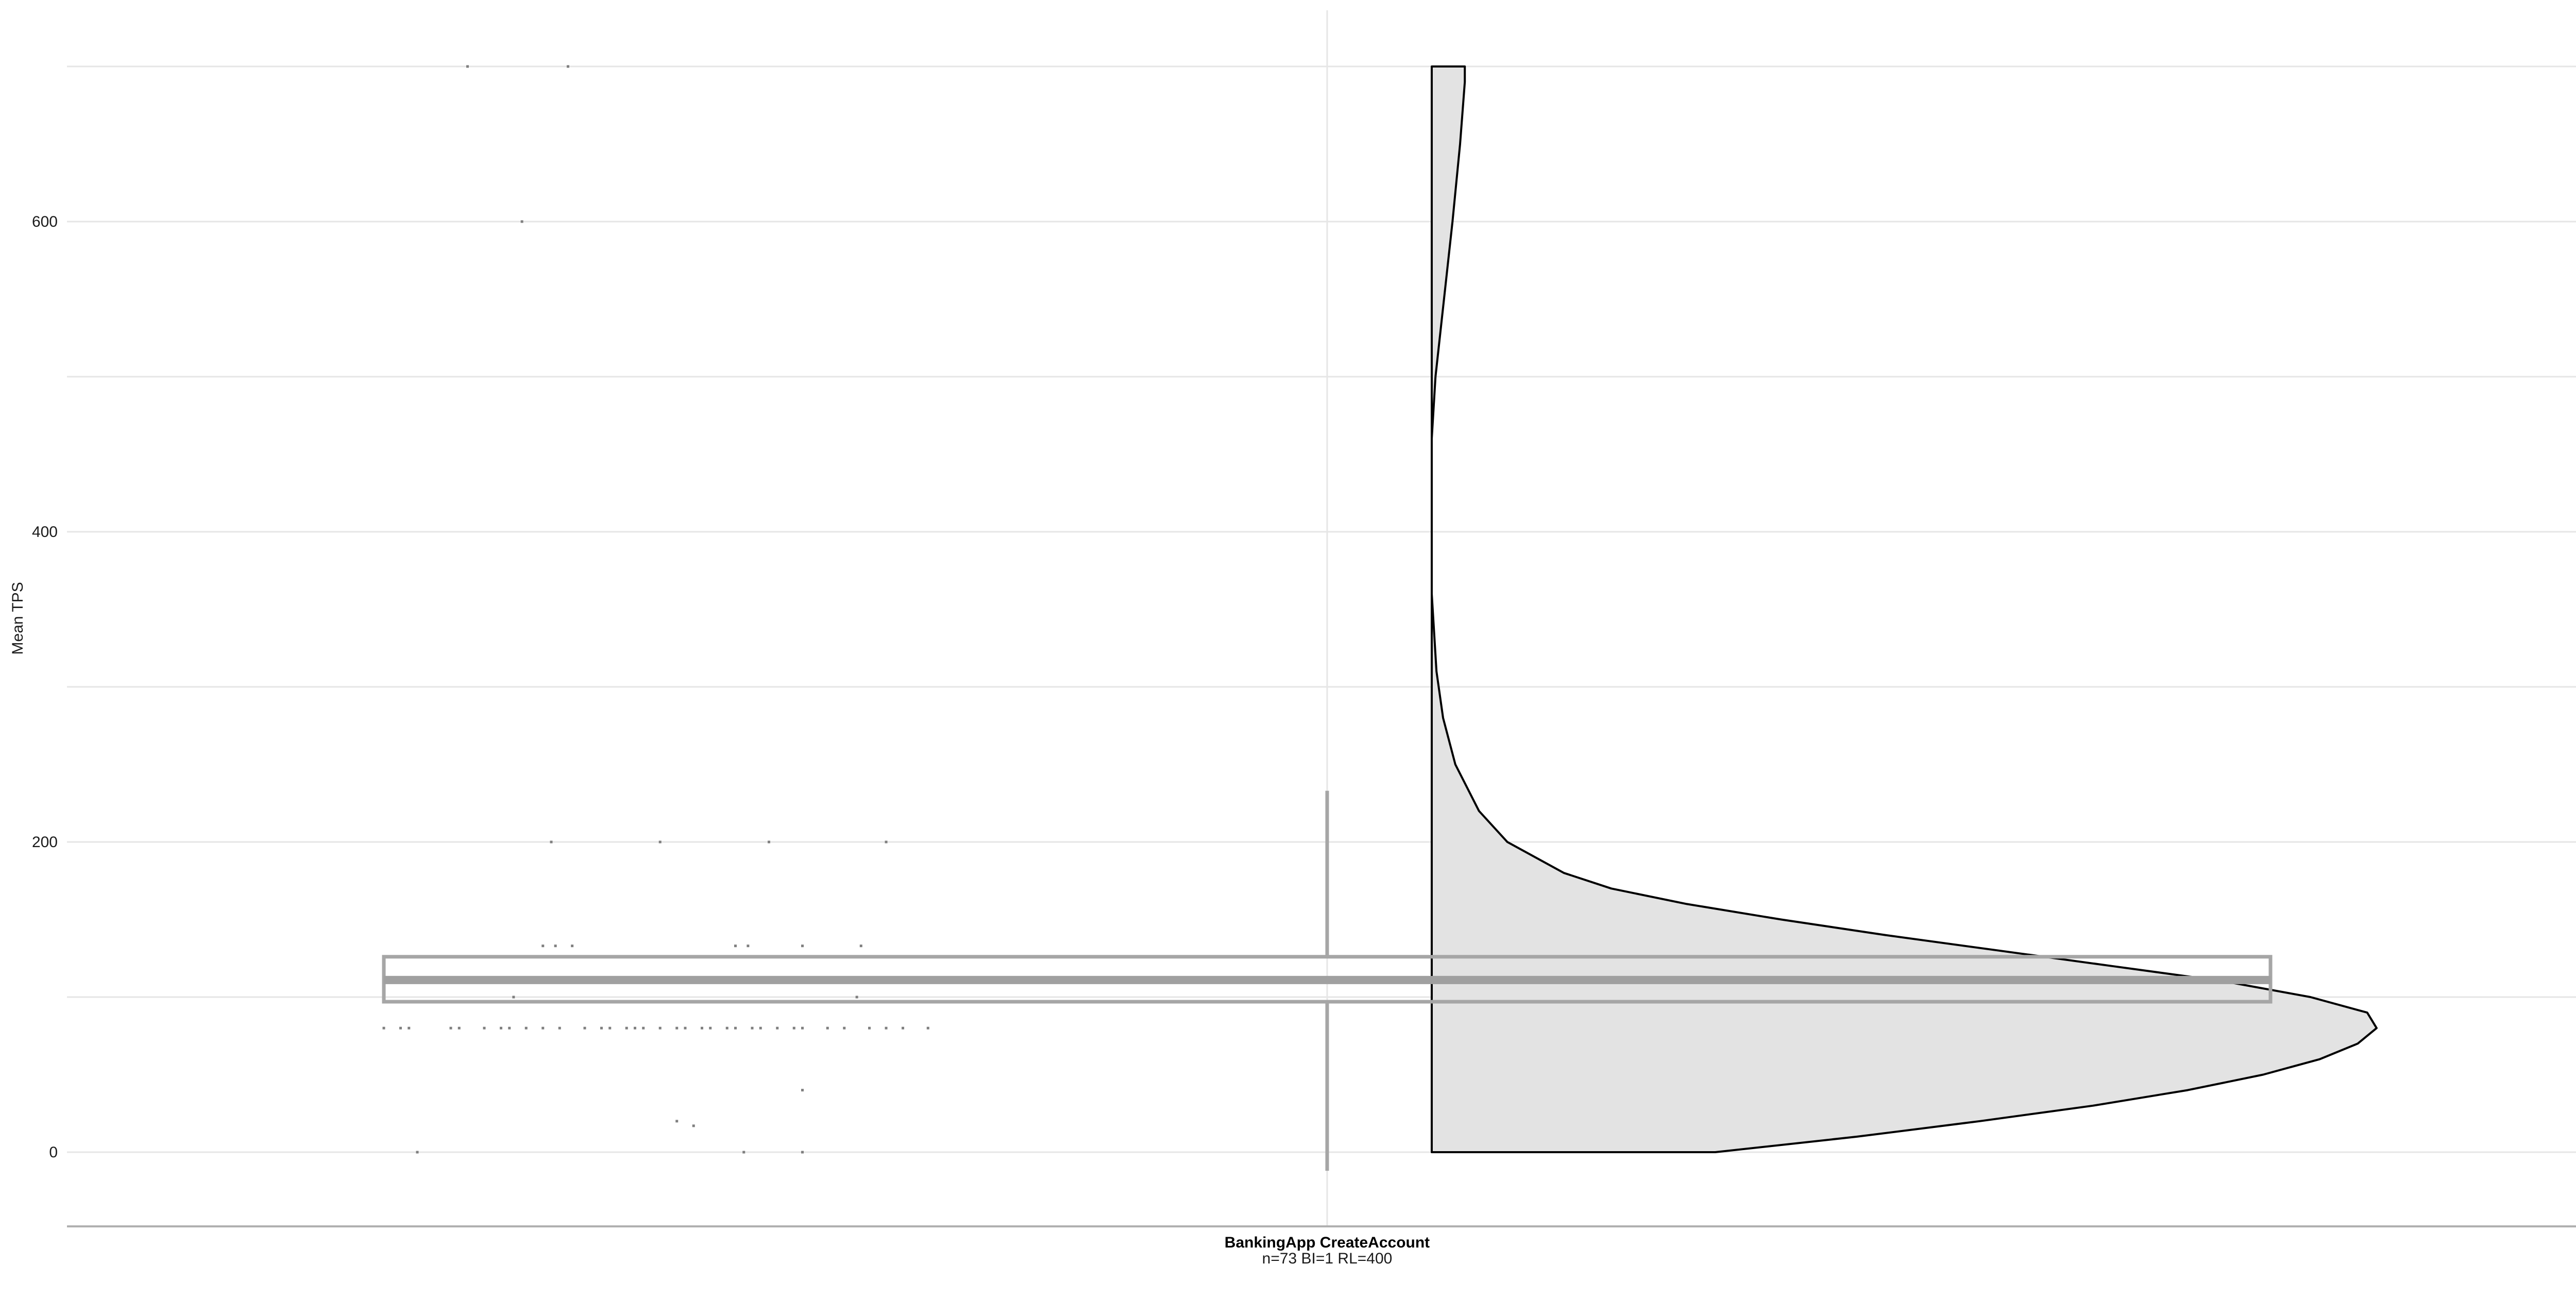 Image resolution: width=2576 pixels, height=1298 pixels. I want to click on y-tick-label: 600, so click(45, 221).